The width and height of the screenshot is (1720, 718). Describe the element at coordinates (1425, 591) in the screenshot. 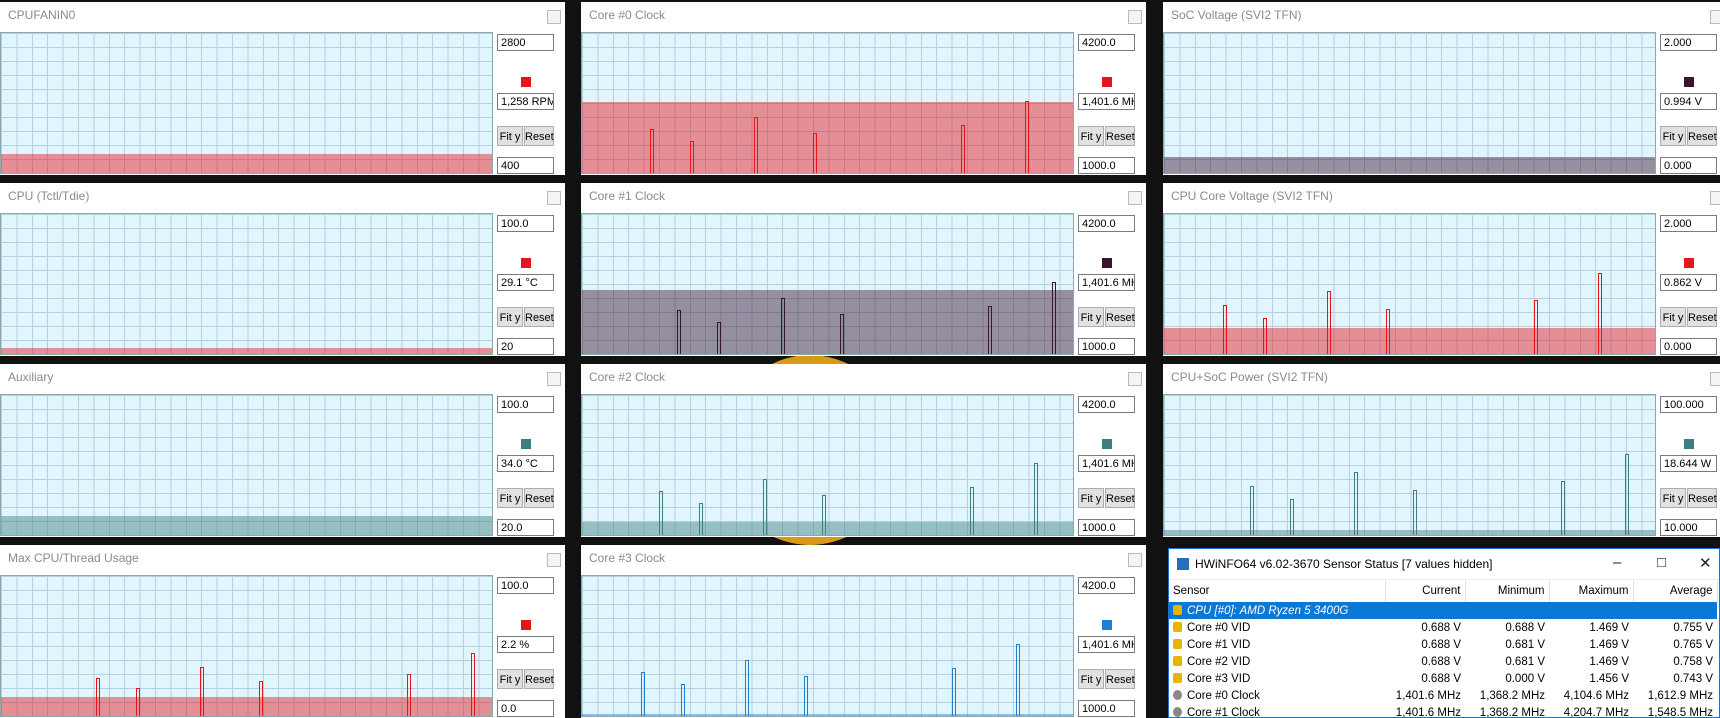

I see `column-header: Current` at that location.